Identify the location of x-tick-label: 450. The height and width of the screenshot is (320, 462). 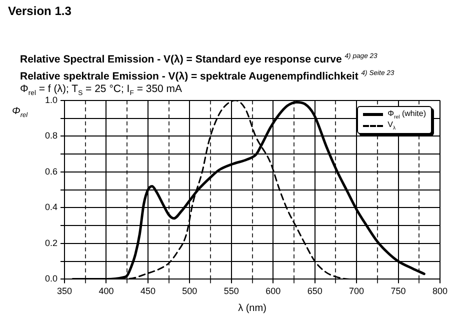
(148, 291).